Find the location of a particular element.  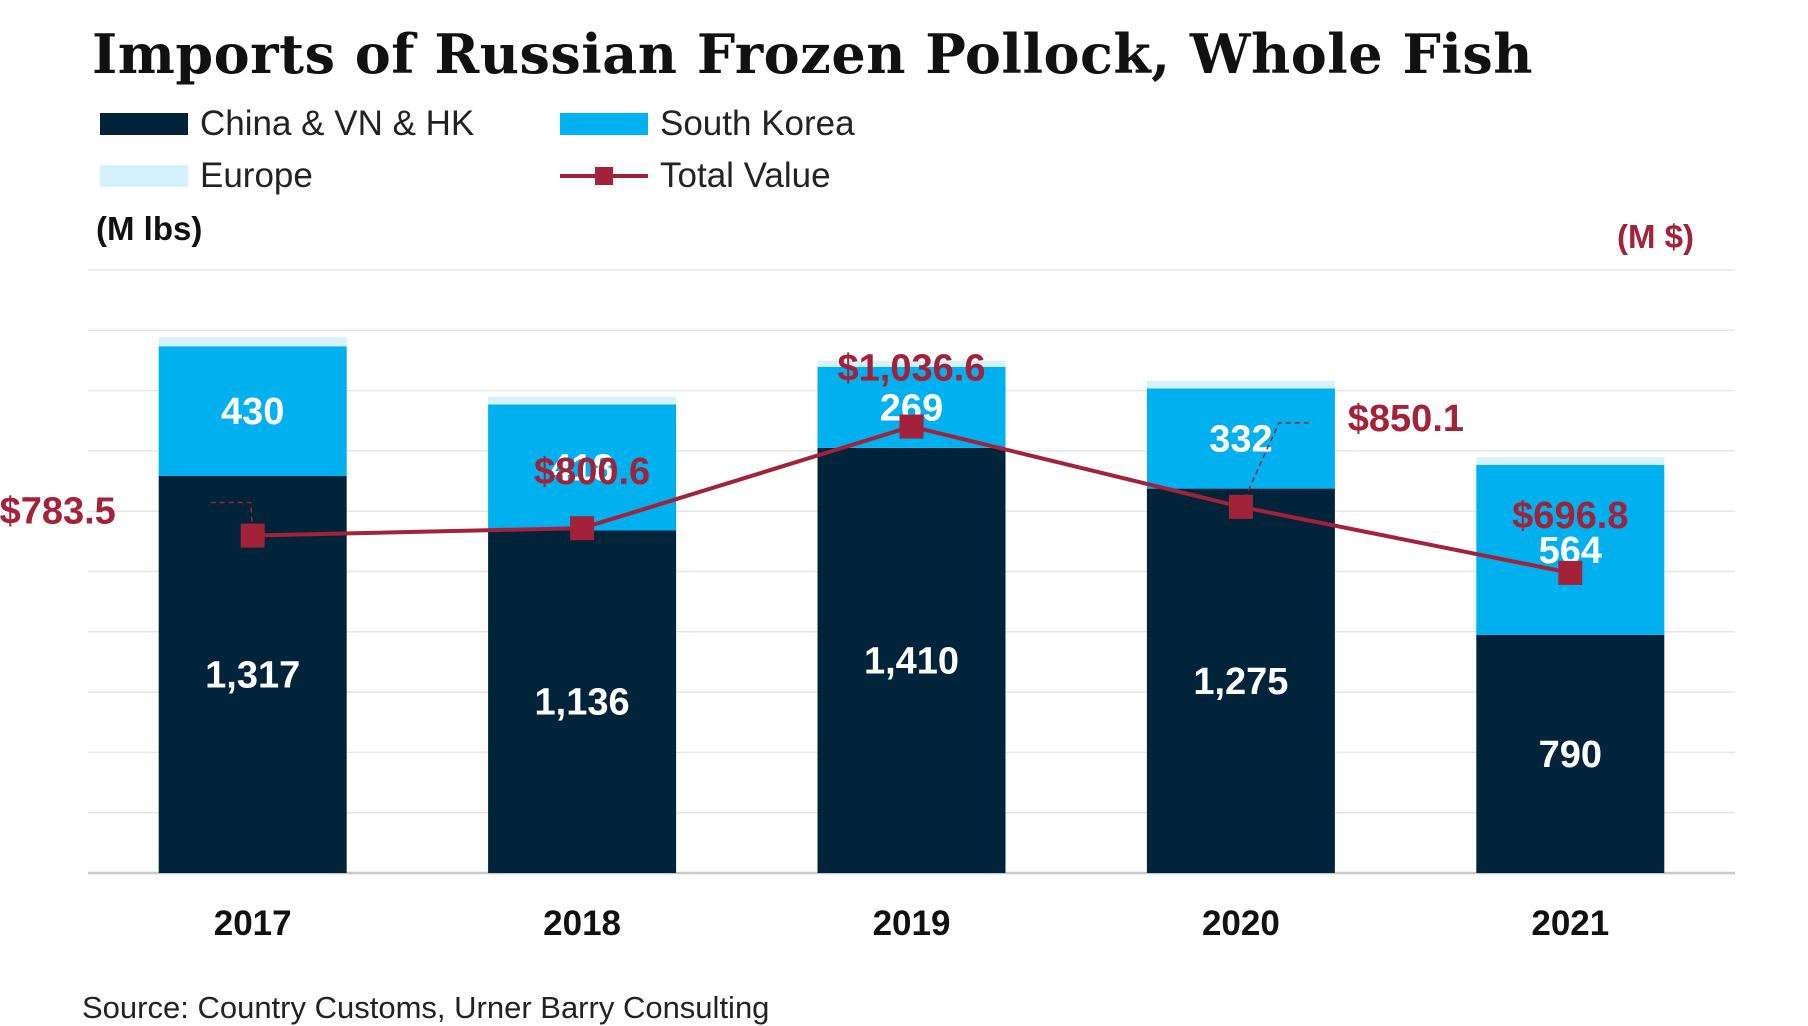

legend-label-total-value: Total Value is located at coordinates (745, 175).